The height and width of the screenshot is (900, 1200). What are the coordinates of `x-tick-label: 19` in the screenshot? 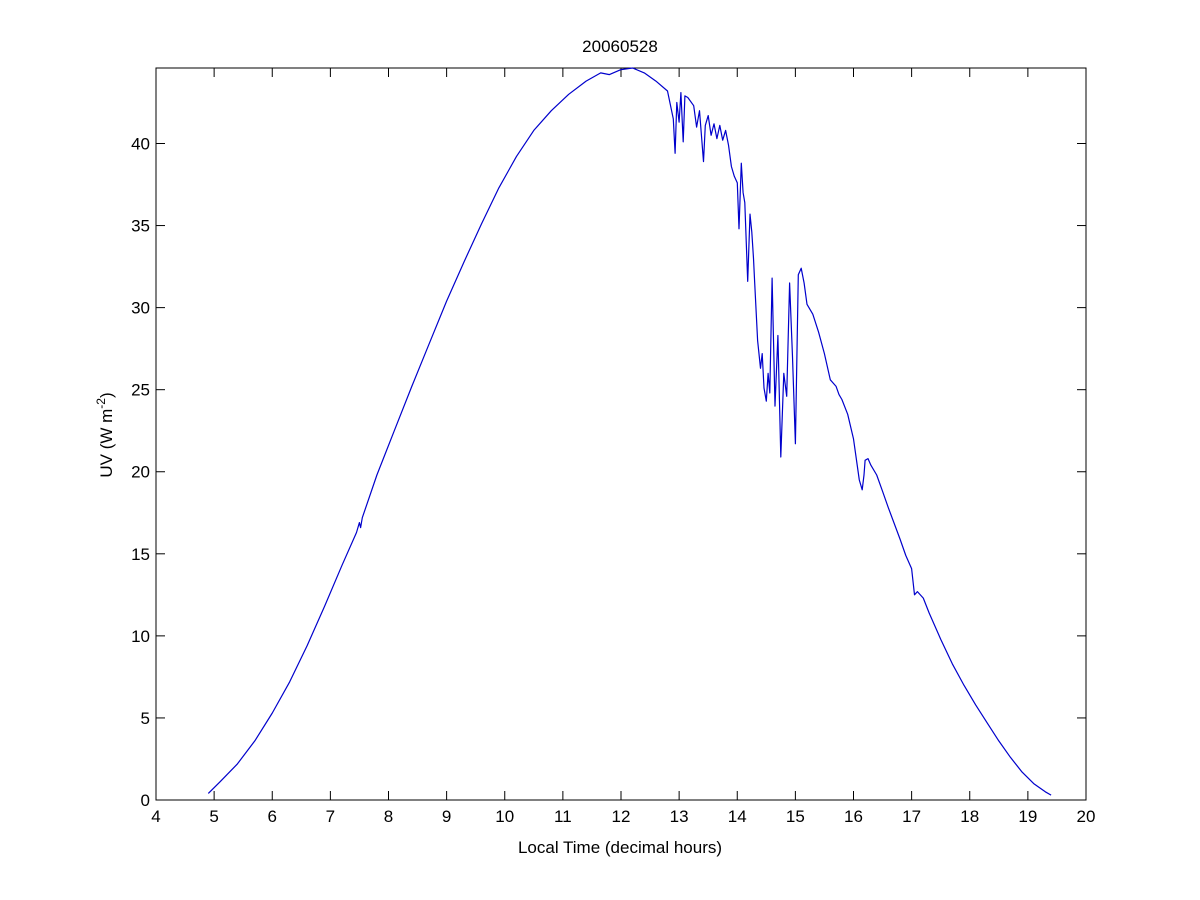 It's located at (1027, 816).